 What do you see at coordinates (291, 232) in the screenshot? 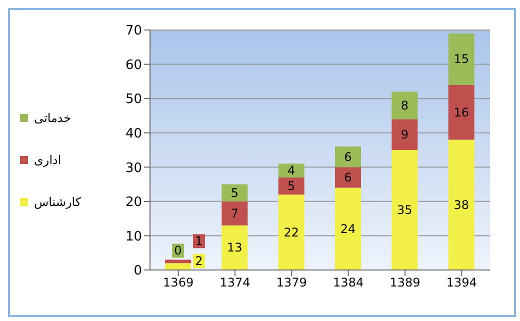
I see `data-label: 22` at bounding box center [291, 232].